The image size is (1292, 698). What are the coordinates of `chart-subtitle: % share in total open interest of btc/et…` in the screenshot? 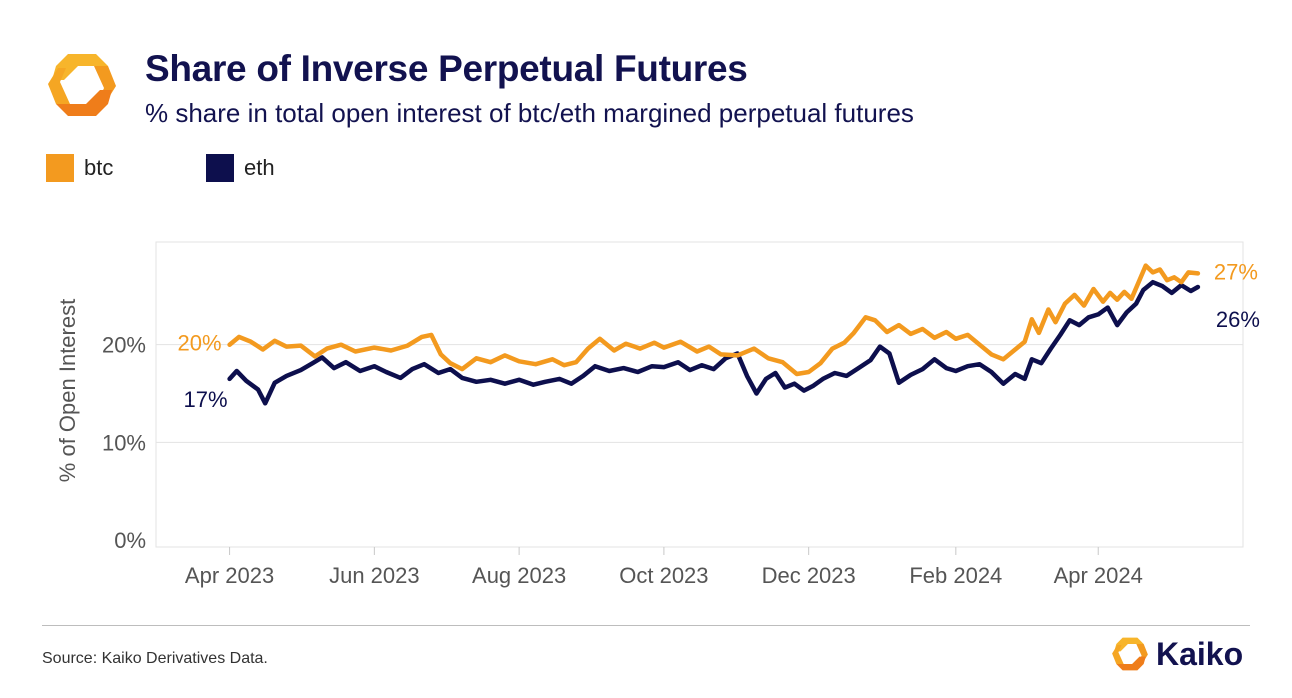 It's located at (529, 113).